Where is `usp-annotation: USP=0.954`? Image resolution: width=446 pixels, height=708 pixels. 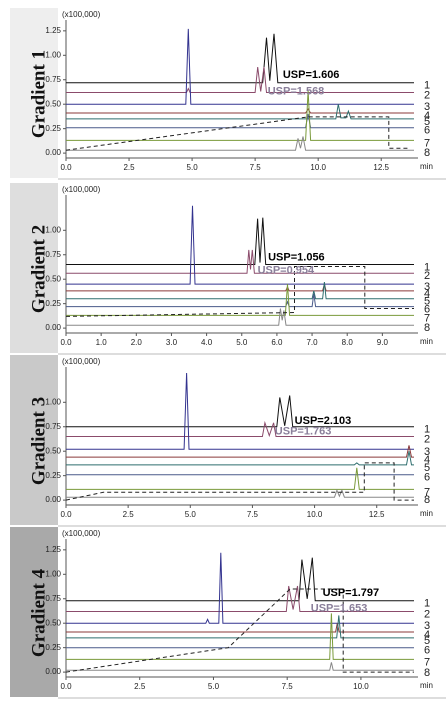 usp-annotation: USP=0.954 is located at coordinates (286, 270).